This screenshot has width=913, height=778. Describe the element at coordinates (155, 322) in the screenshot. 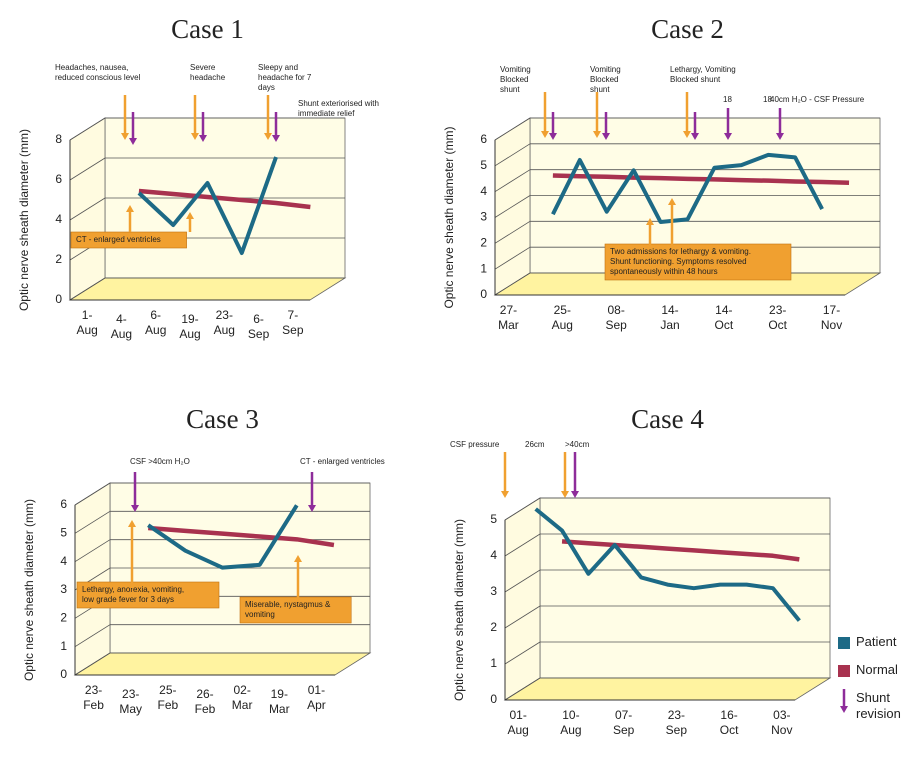

I see `x-tick-label: 6-Aug` at that location.